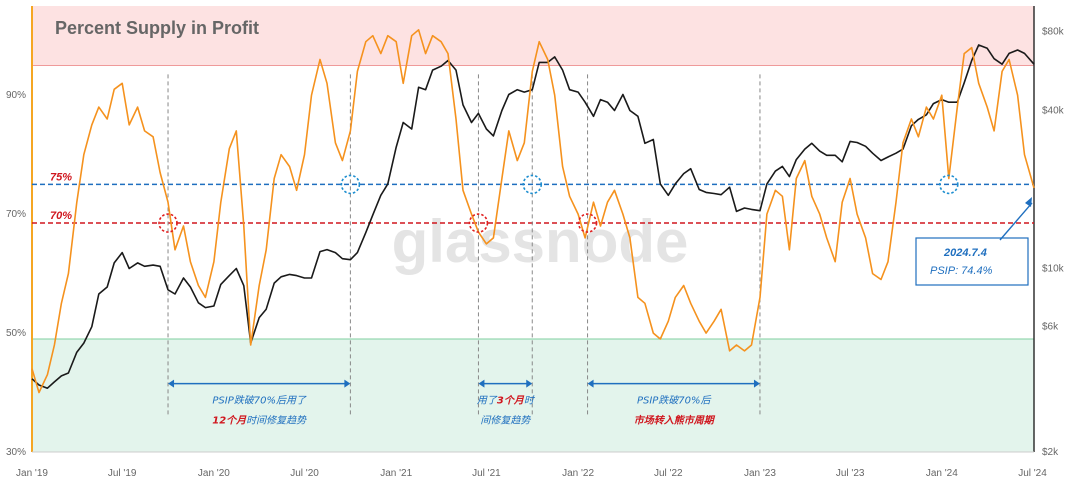  I want to click on callout-date: 2024.7.4, so click(965, 253).